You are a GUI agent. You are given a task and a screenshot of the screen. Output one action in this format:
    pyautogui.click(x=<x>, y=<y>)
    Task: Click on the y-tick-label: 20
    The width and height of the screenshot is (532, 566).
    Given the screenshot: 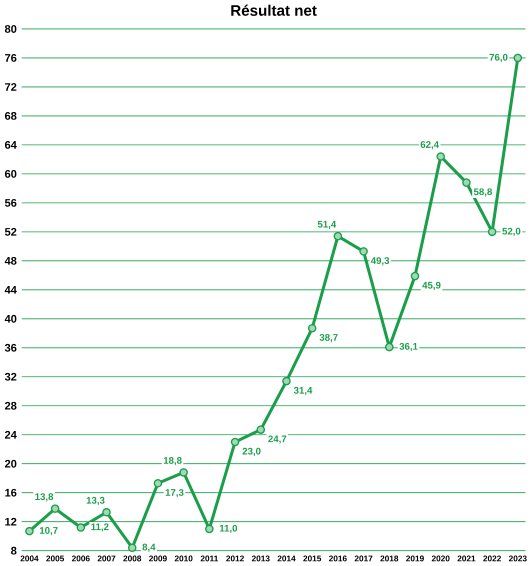 What is the action you would take?
    pyautogui.click(x=11, y=464)
    